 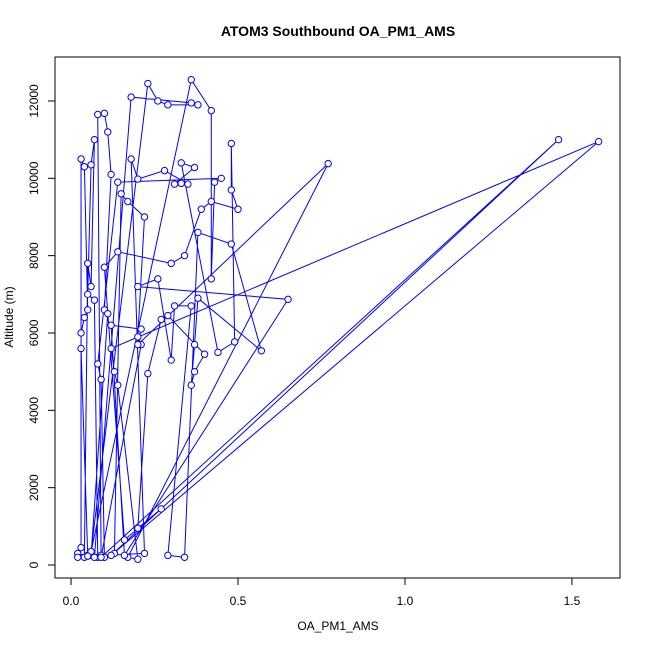 I want to click on x-tick-label: 1.5, so click(x=572, y=601).